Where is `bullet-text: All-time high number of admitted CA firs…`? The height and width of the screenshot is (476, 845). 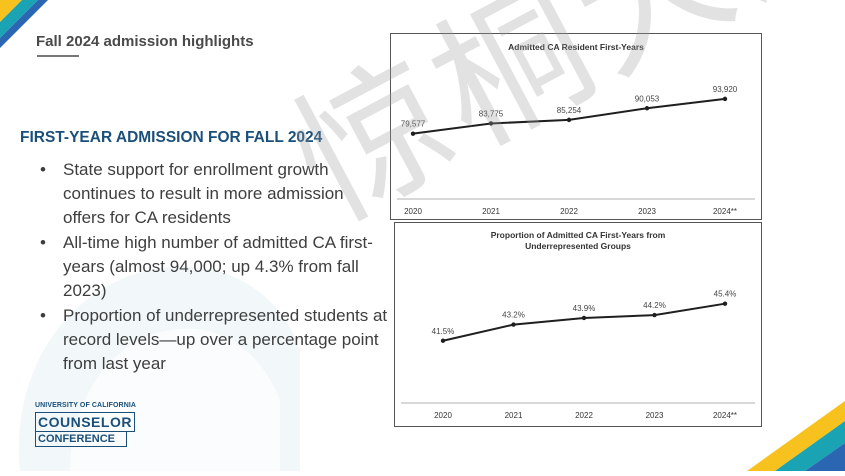
bullet-text: All-time high number of admitted CA firs… is located at coordinates (218, 266).